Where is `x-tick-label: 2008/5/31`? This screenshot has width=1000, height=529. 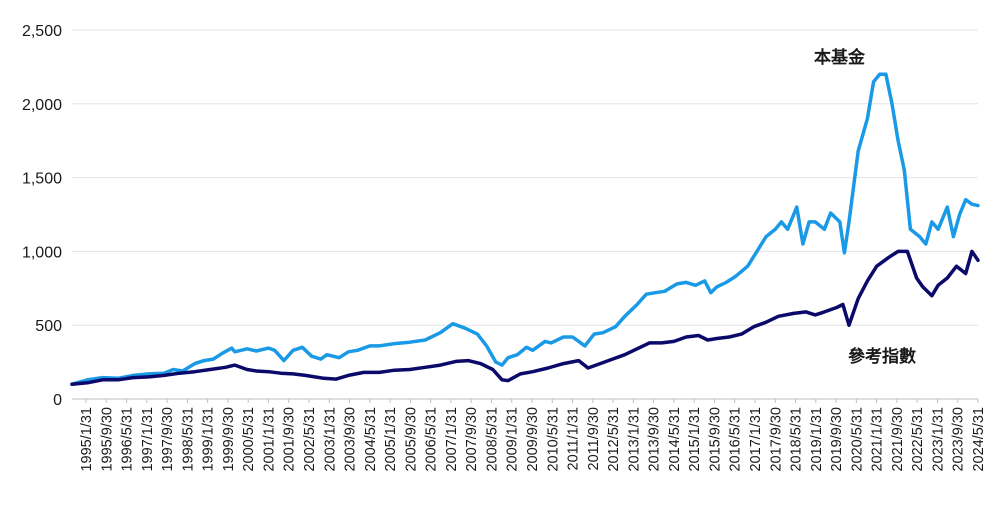
x-tick-label: 2008/5/31 is located at coordinates (492, 439).